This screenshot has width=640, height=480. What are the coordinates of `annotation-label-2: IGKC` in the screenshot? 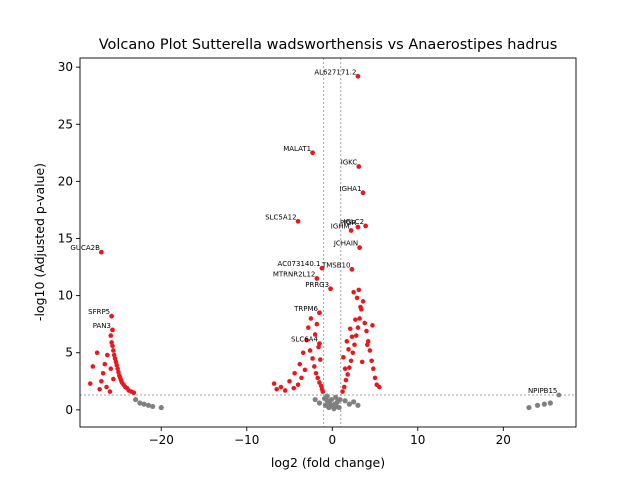 It's located at (349, 163).